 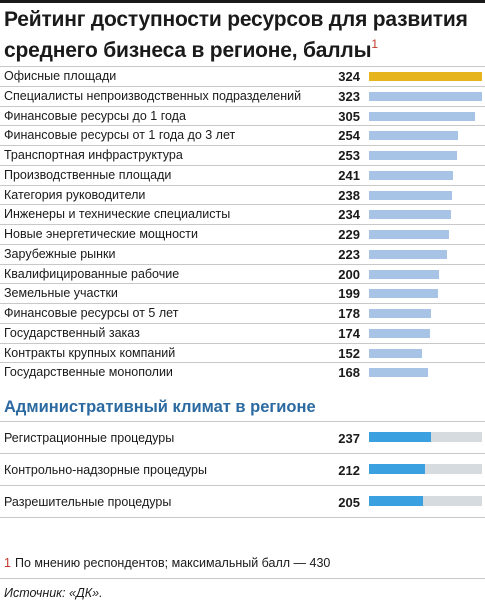 What do you see at coordinates (349, 195) in the screenshot?
I see `value-label: 238` at bounding box center [349, 195].